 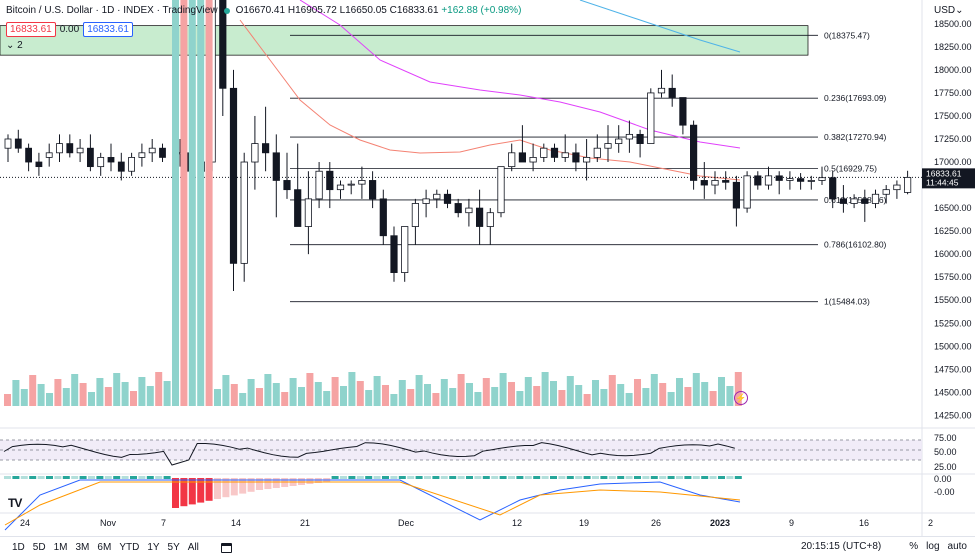 I want to click on time-axis-label: Nov, so click(x=108, y=523).